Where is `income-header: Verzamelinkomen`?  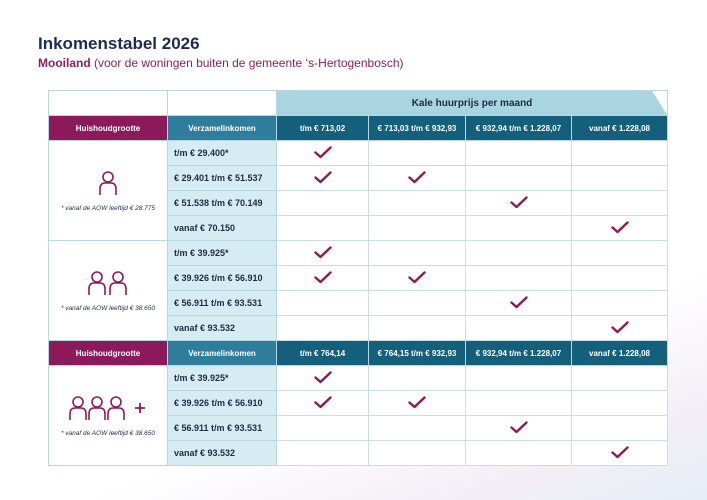
income-header: Verzamelinkomen is located at coordinates (222, 128).